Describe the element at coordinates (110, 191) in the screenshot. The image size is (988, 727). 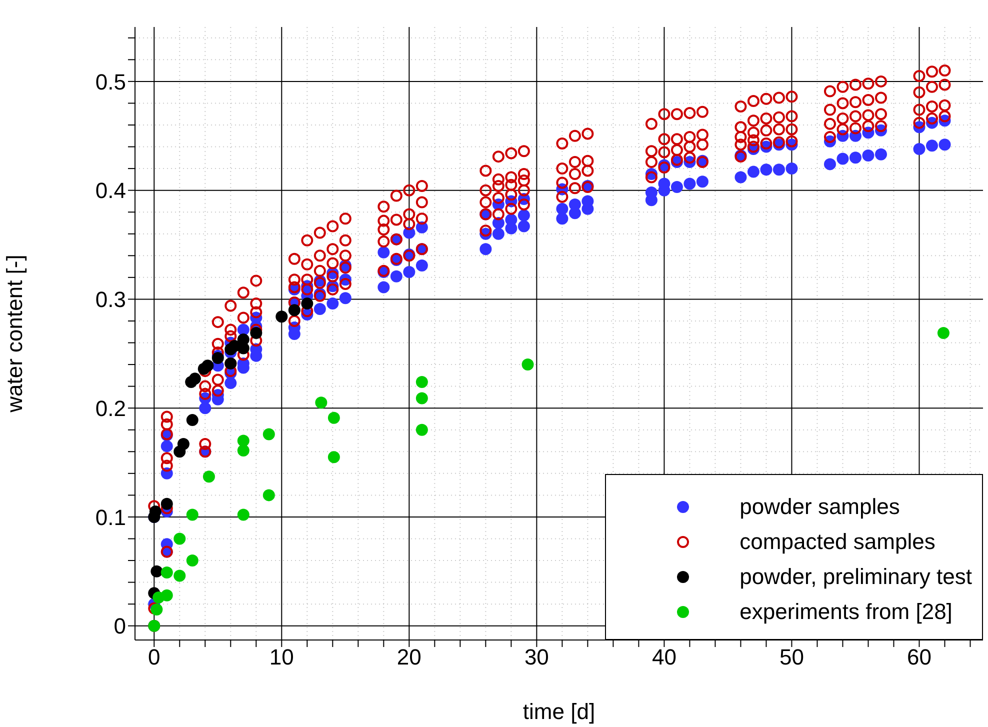
I see `y-tick-label: 0.4` at that location.